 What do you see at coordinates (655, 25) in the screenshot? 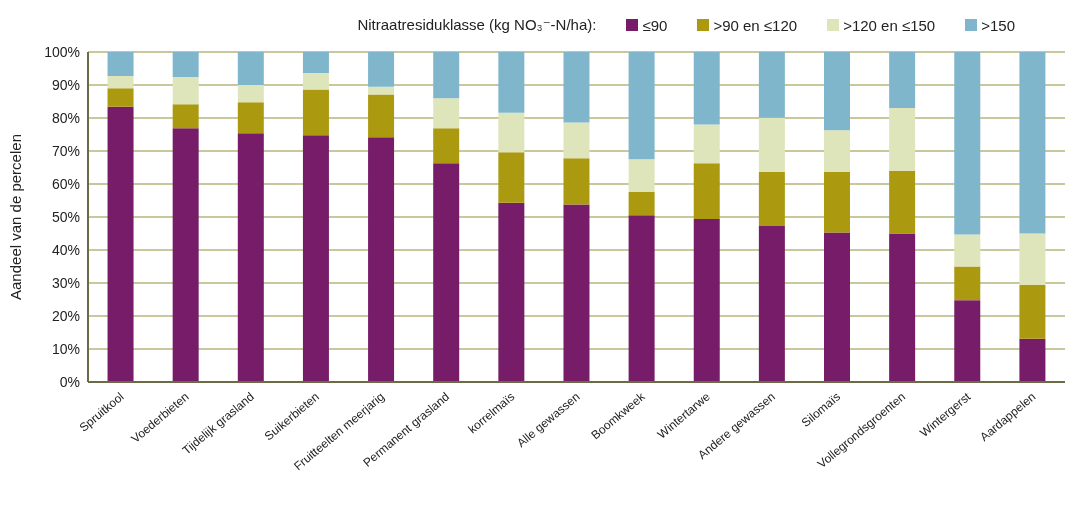
I see `legend-label: ≤90` at bounding box center [655, 25].